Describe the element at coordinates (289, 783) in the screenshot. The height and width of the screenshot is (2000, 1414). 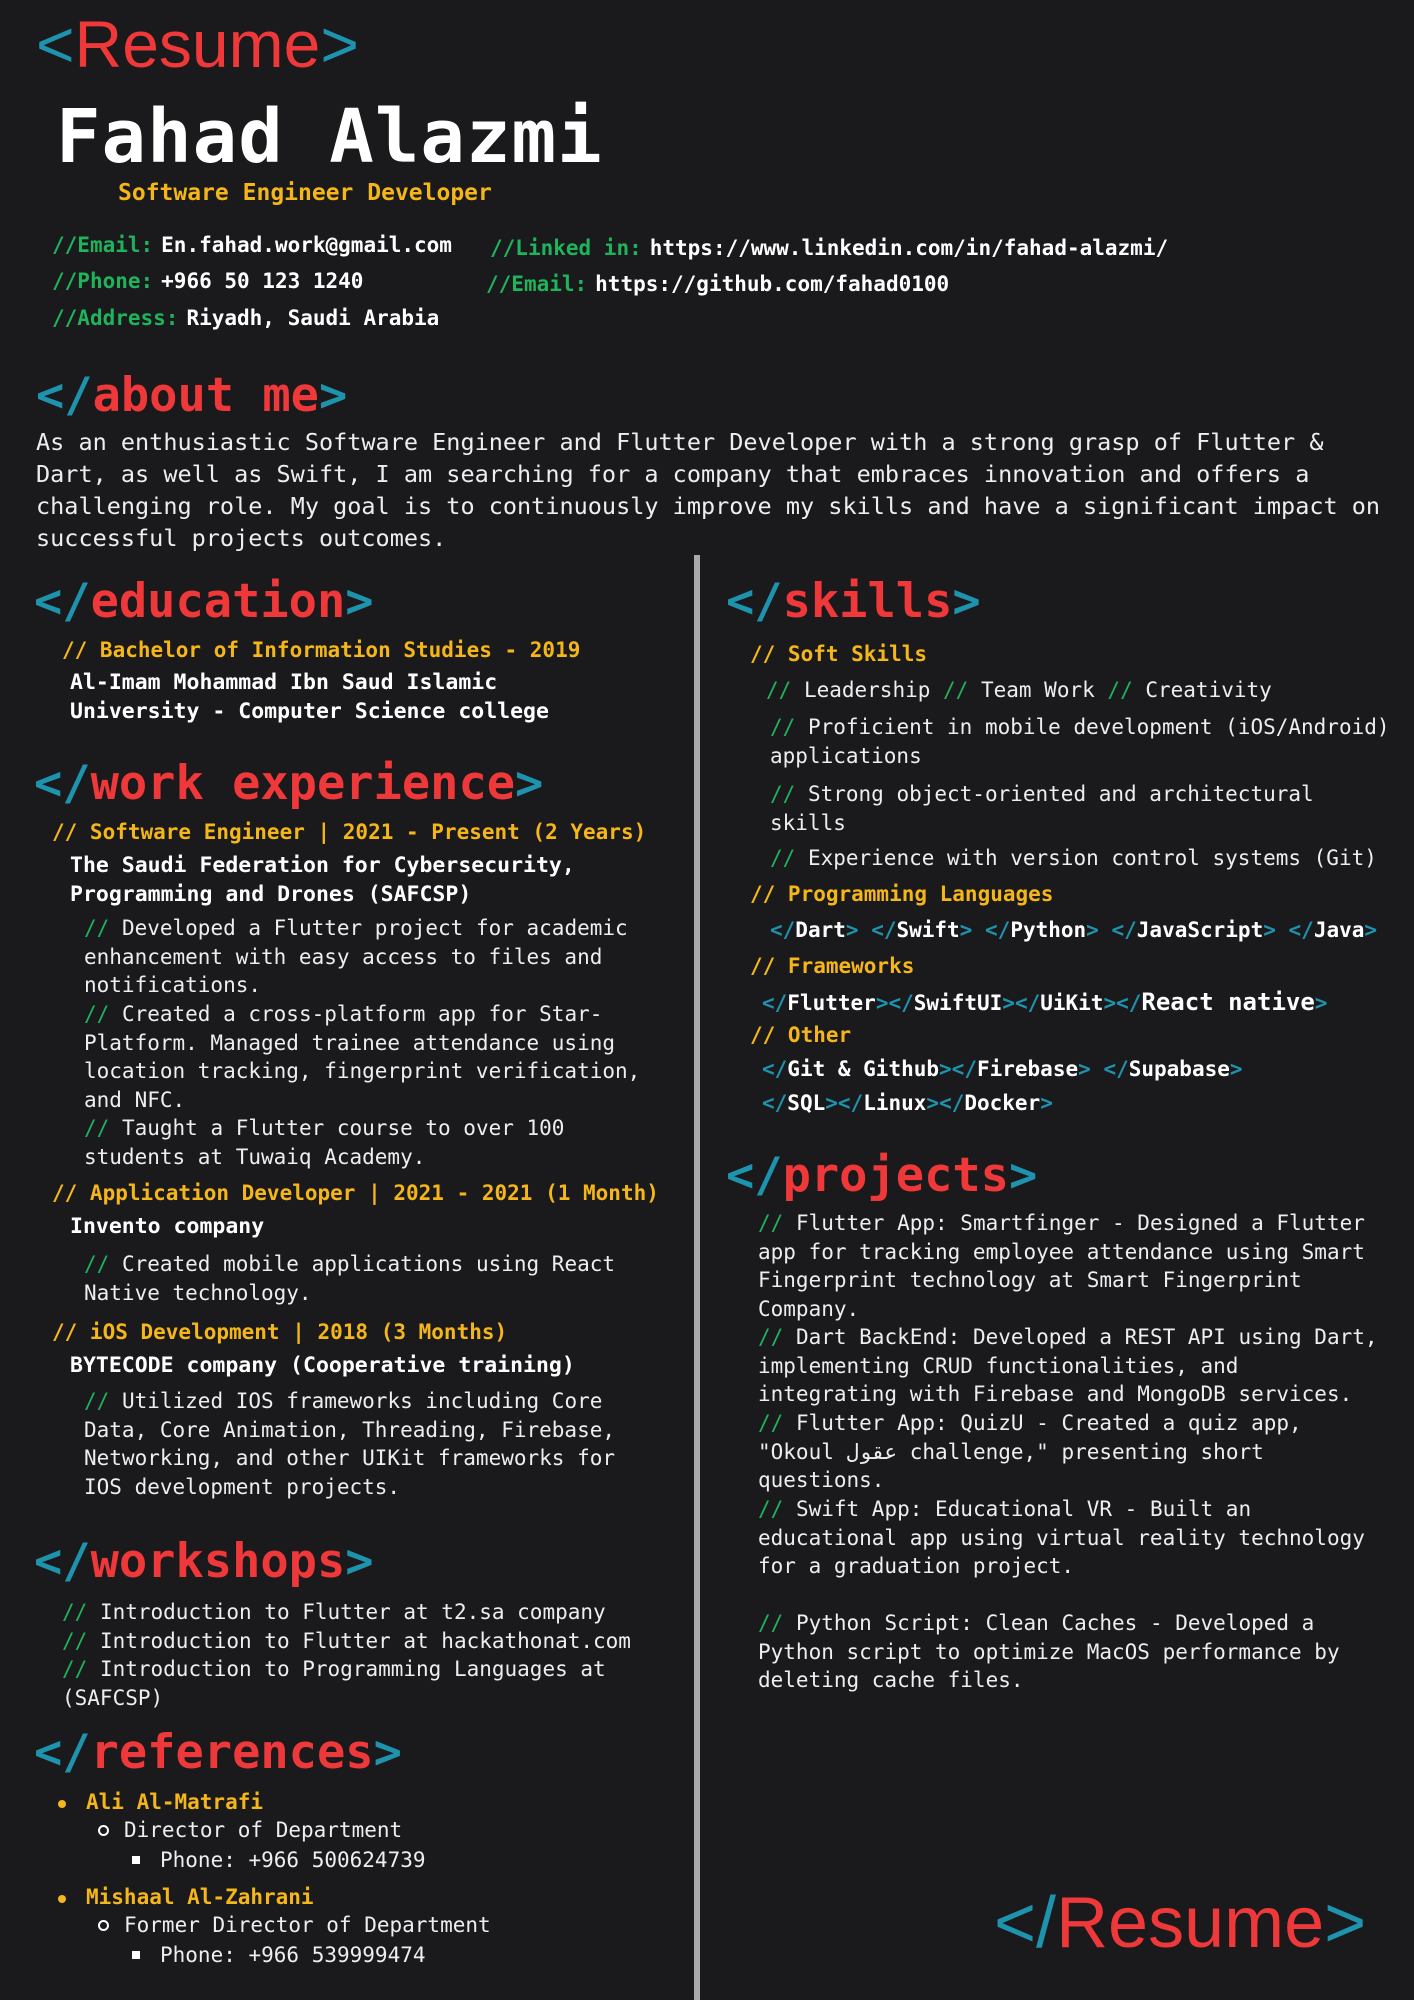
I see `section-title-work: </work experience>` at that location.